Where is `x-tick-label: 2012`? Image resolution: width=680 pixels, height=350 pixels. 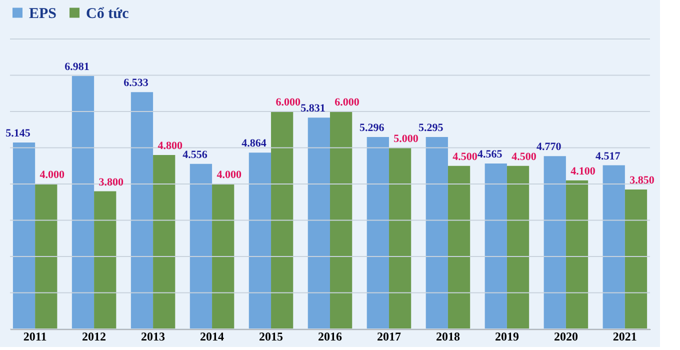 x-tick-label: 2012 is located at coordinates (94, 337).